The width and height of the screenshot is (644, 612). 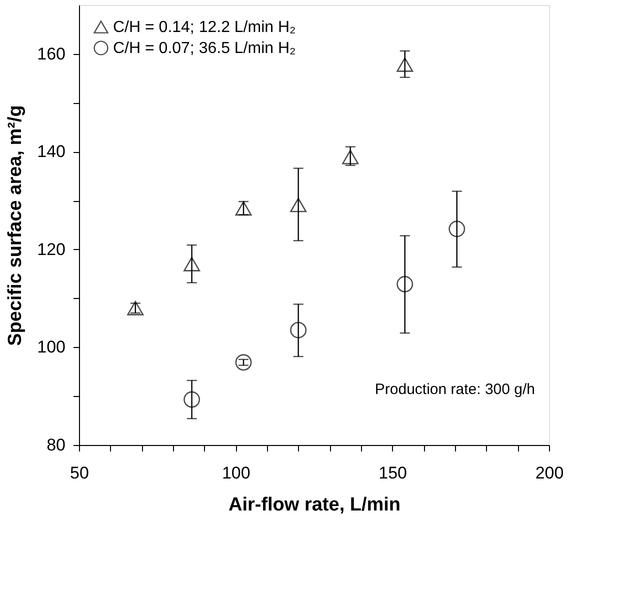 What do you see at coordinates (51, 347) in the screenshot?
I see `y-tick-label: 100` at bounding box center [51, 347].